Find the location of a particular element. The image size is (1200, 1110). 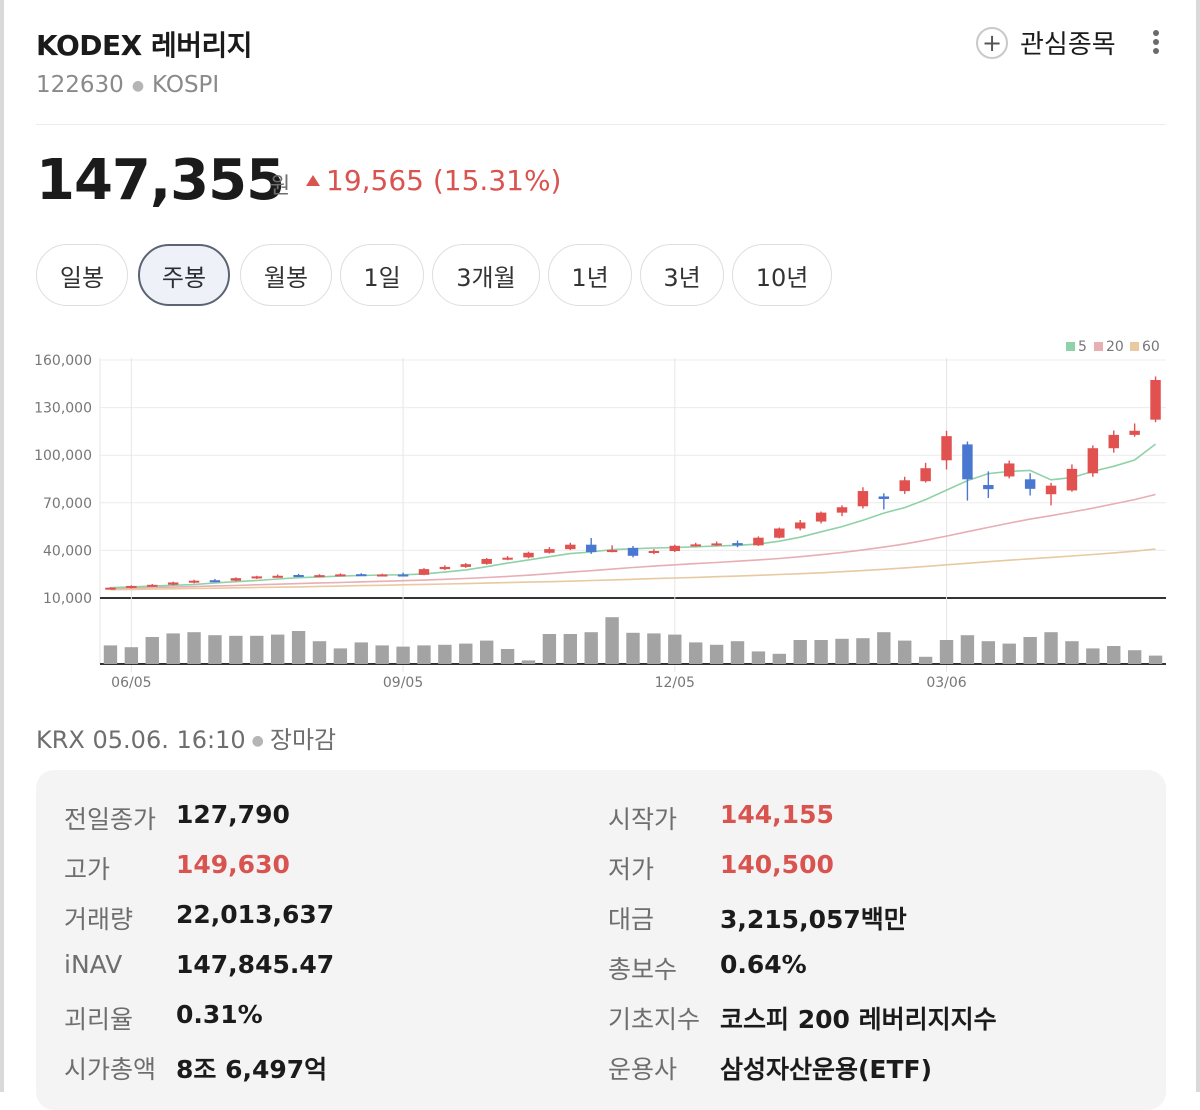

tab-3year: 3년 is located at coordinates (682, 275).